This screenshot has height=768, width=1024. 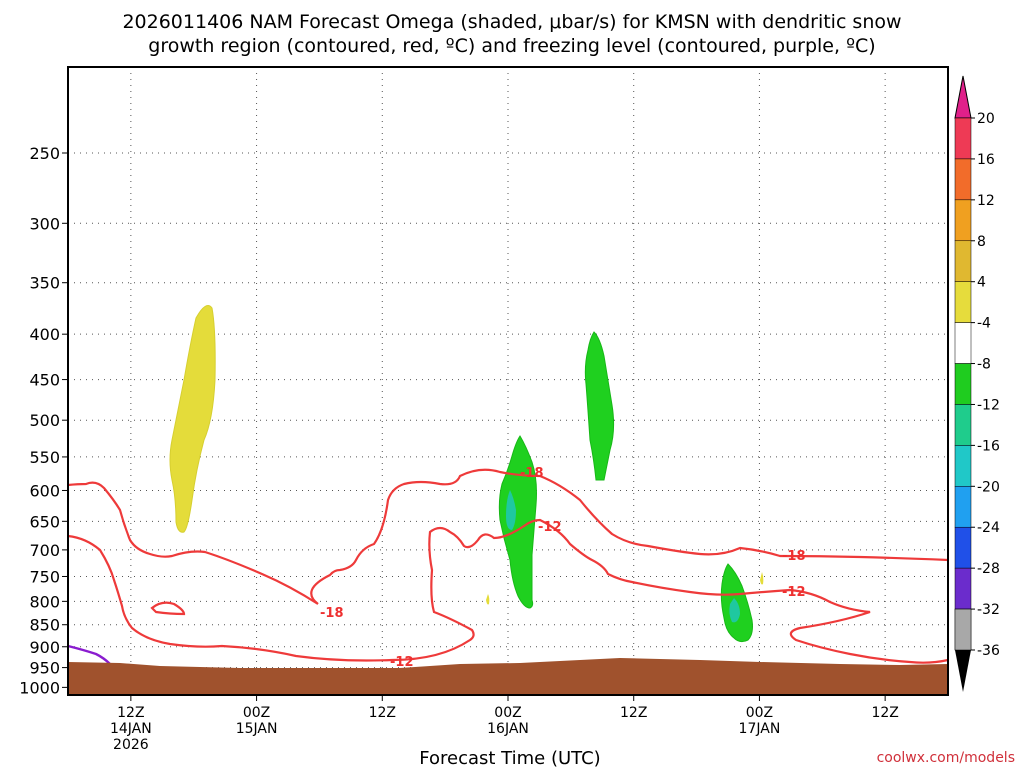 What do you see at coordinates (563, 568) in the screenshot?
I see `contour-labels: -18 -18 -18 -12 -12 -12` at bounding box center [563, 568].